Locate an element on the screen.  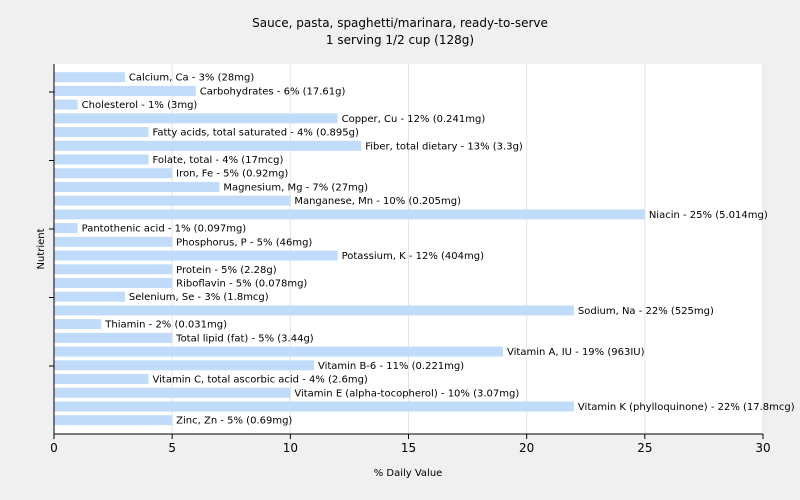
bar-label: Niacin - 25% (5.014mg) is located at coordinates (708, 215).